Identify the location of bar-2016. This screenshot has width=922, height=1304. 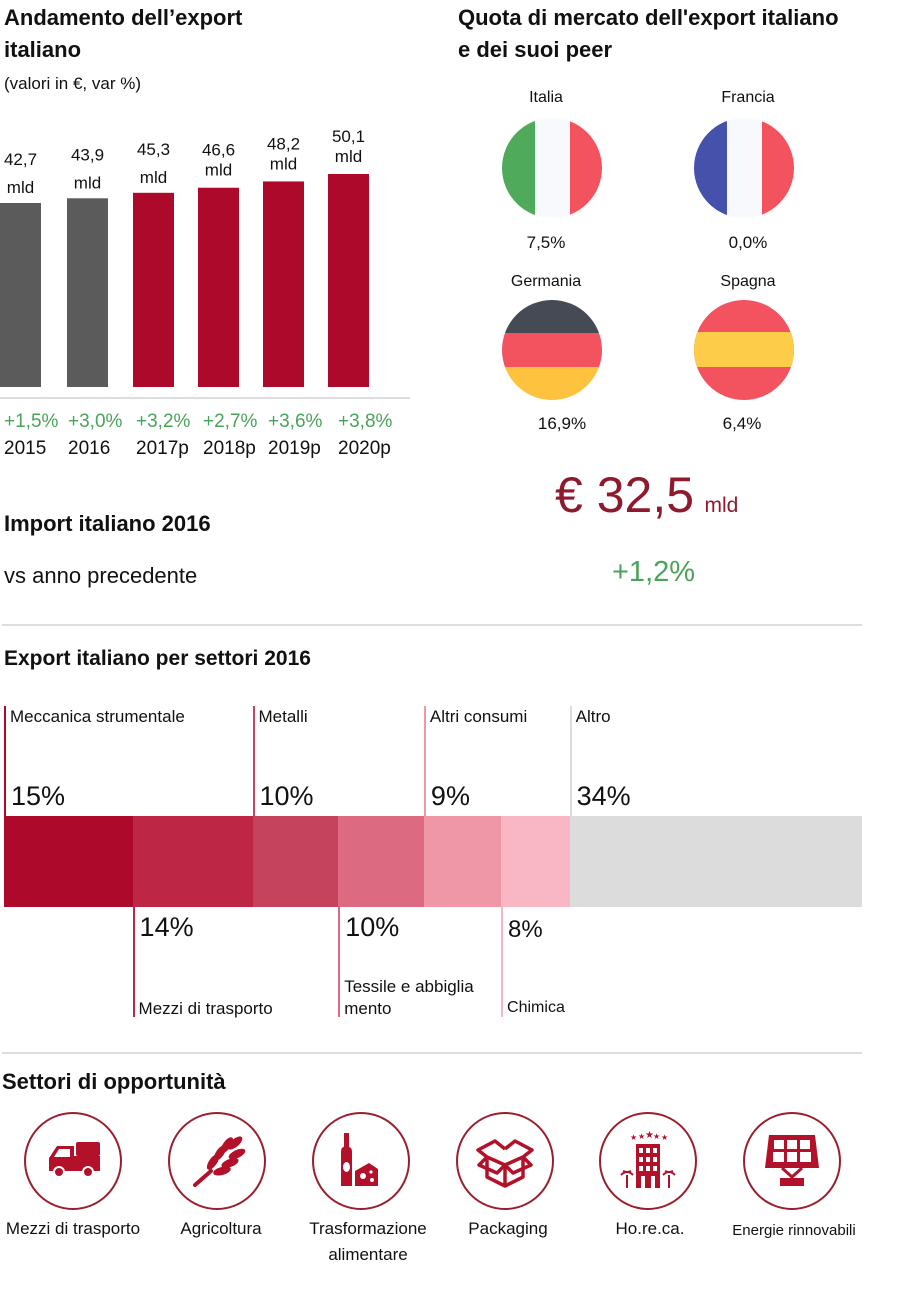
(87, 292).